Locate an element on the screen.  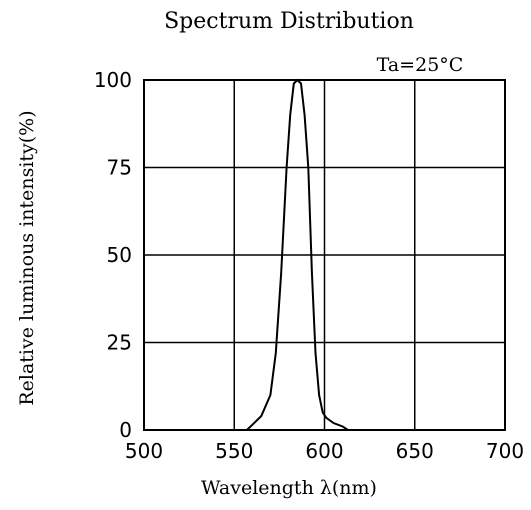
y-axis-ticks: 0 25 50 75 100 is located at coordinates (113, 255).